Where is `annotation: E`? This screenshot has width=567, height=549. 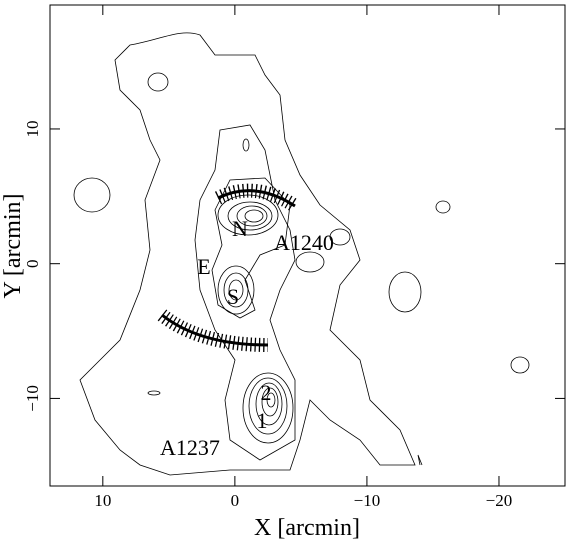 annotation: E is located at coordinates (203, 266).